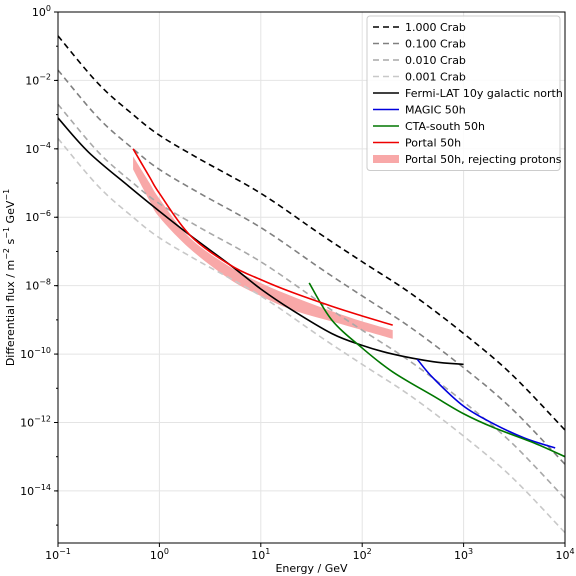  What do you see at coordinates (564, 554) in the screenshot?
I see `x-tick-label: 10⁴` at bounding box center [564, 554].